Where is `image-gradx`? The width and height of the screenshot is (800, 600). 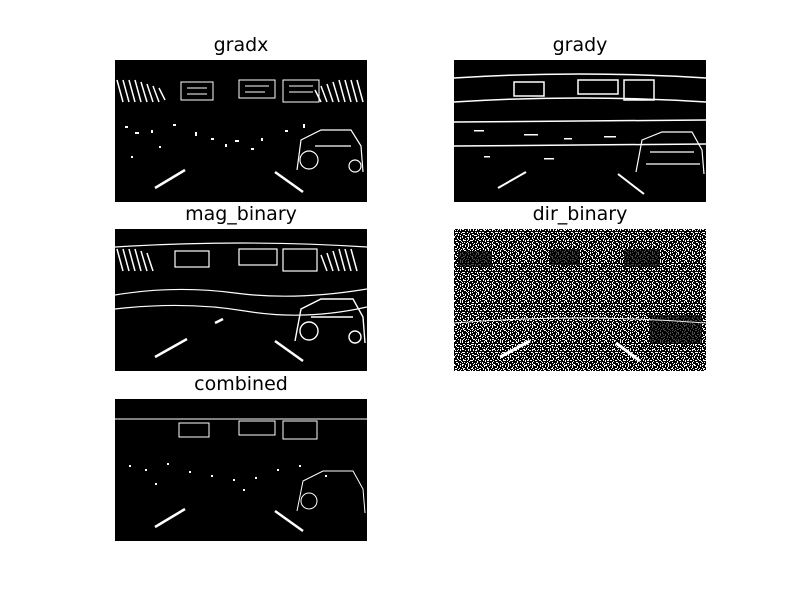
image-gradx is located at coordinates (241, 131).